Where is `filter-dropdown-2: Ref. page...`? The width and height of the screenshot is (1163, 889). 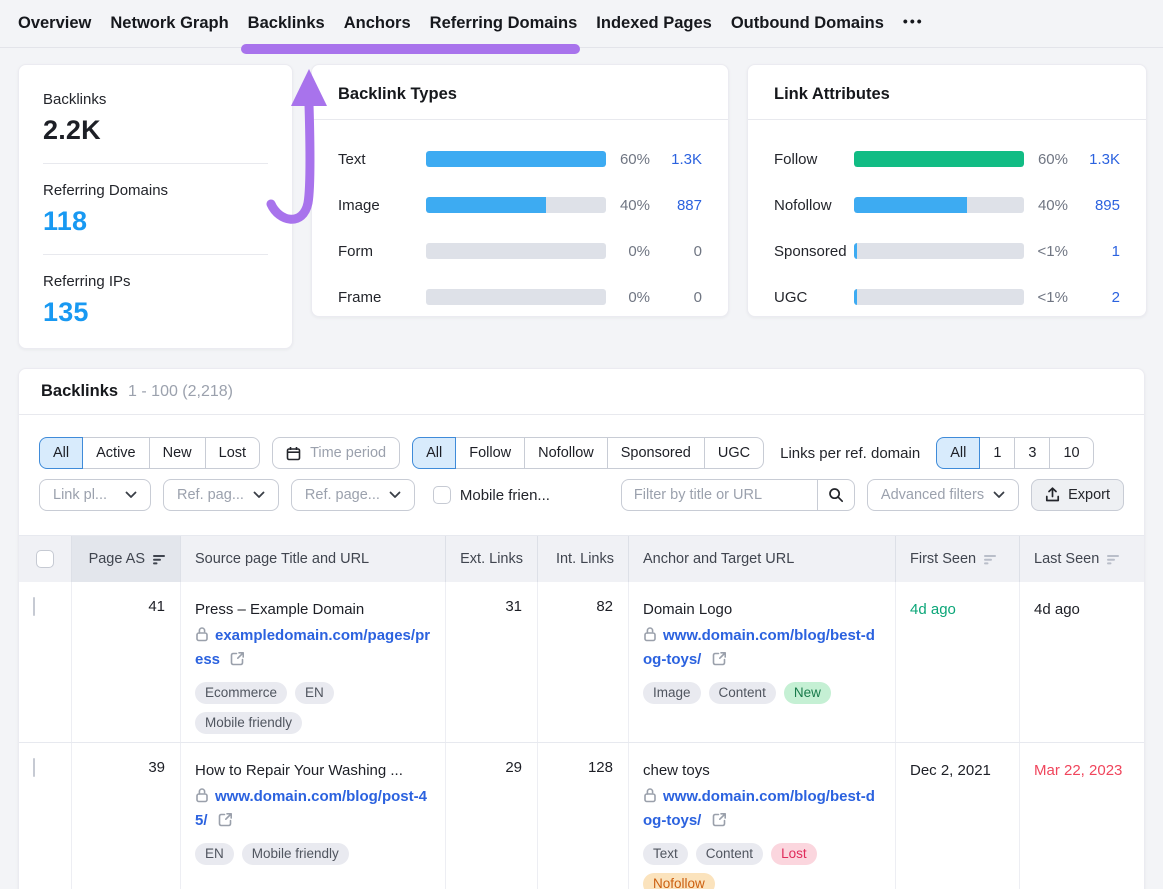
filter-dropdown-2: Ref. page... is located at coordinates (352, 495).